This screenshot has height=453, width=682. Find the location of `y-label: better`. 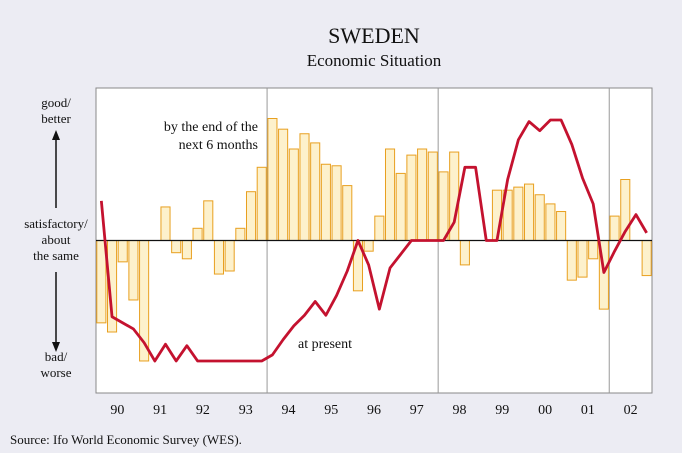

y-label: better is located at coordinates (56, 118).